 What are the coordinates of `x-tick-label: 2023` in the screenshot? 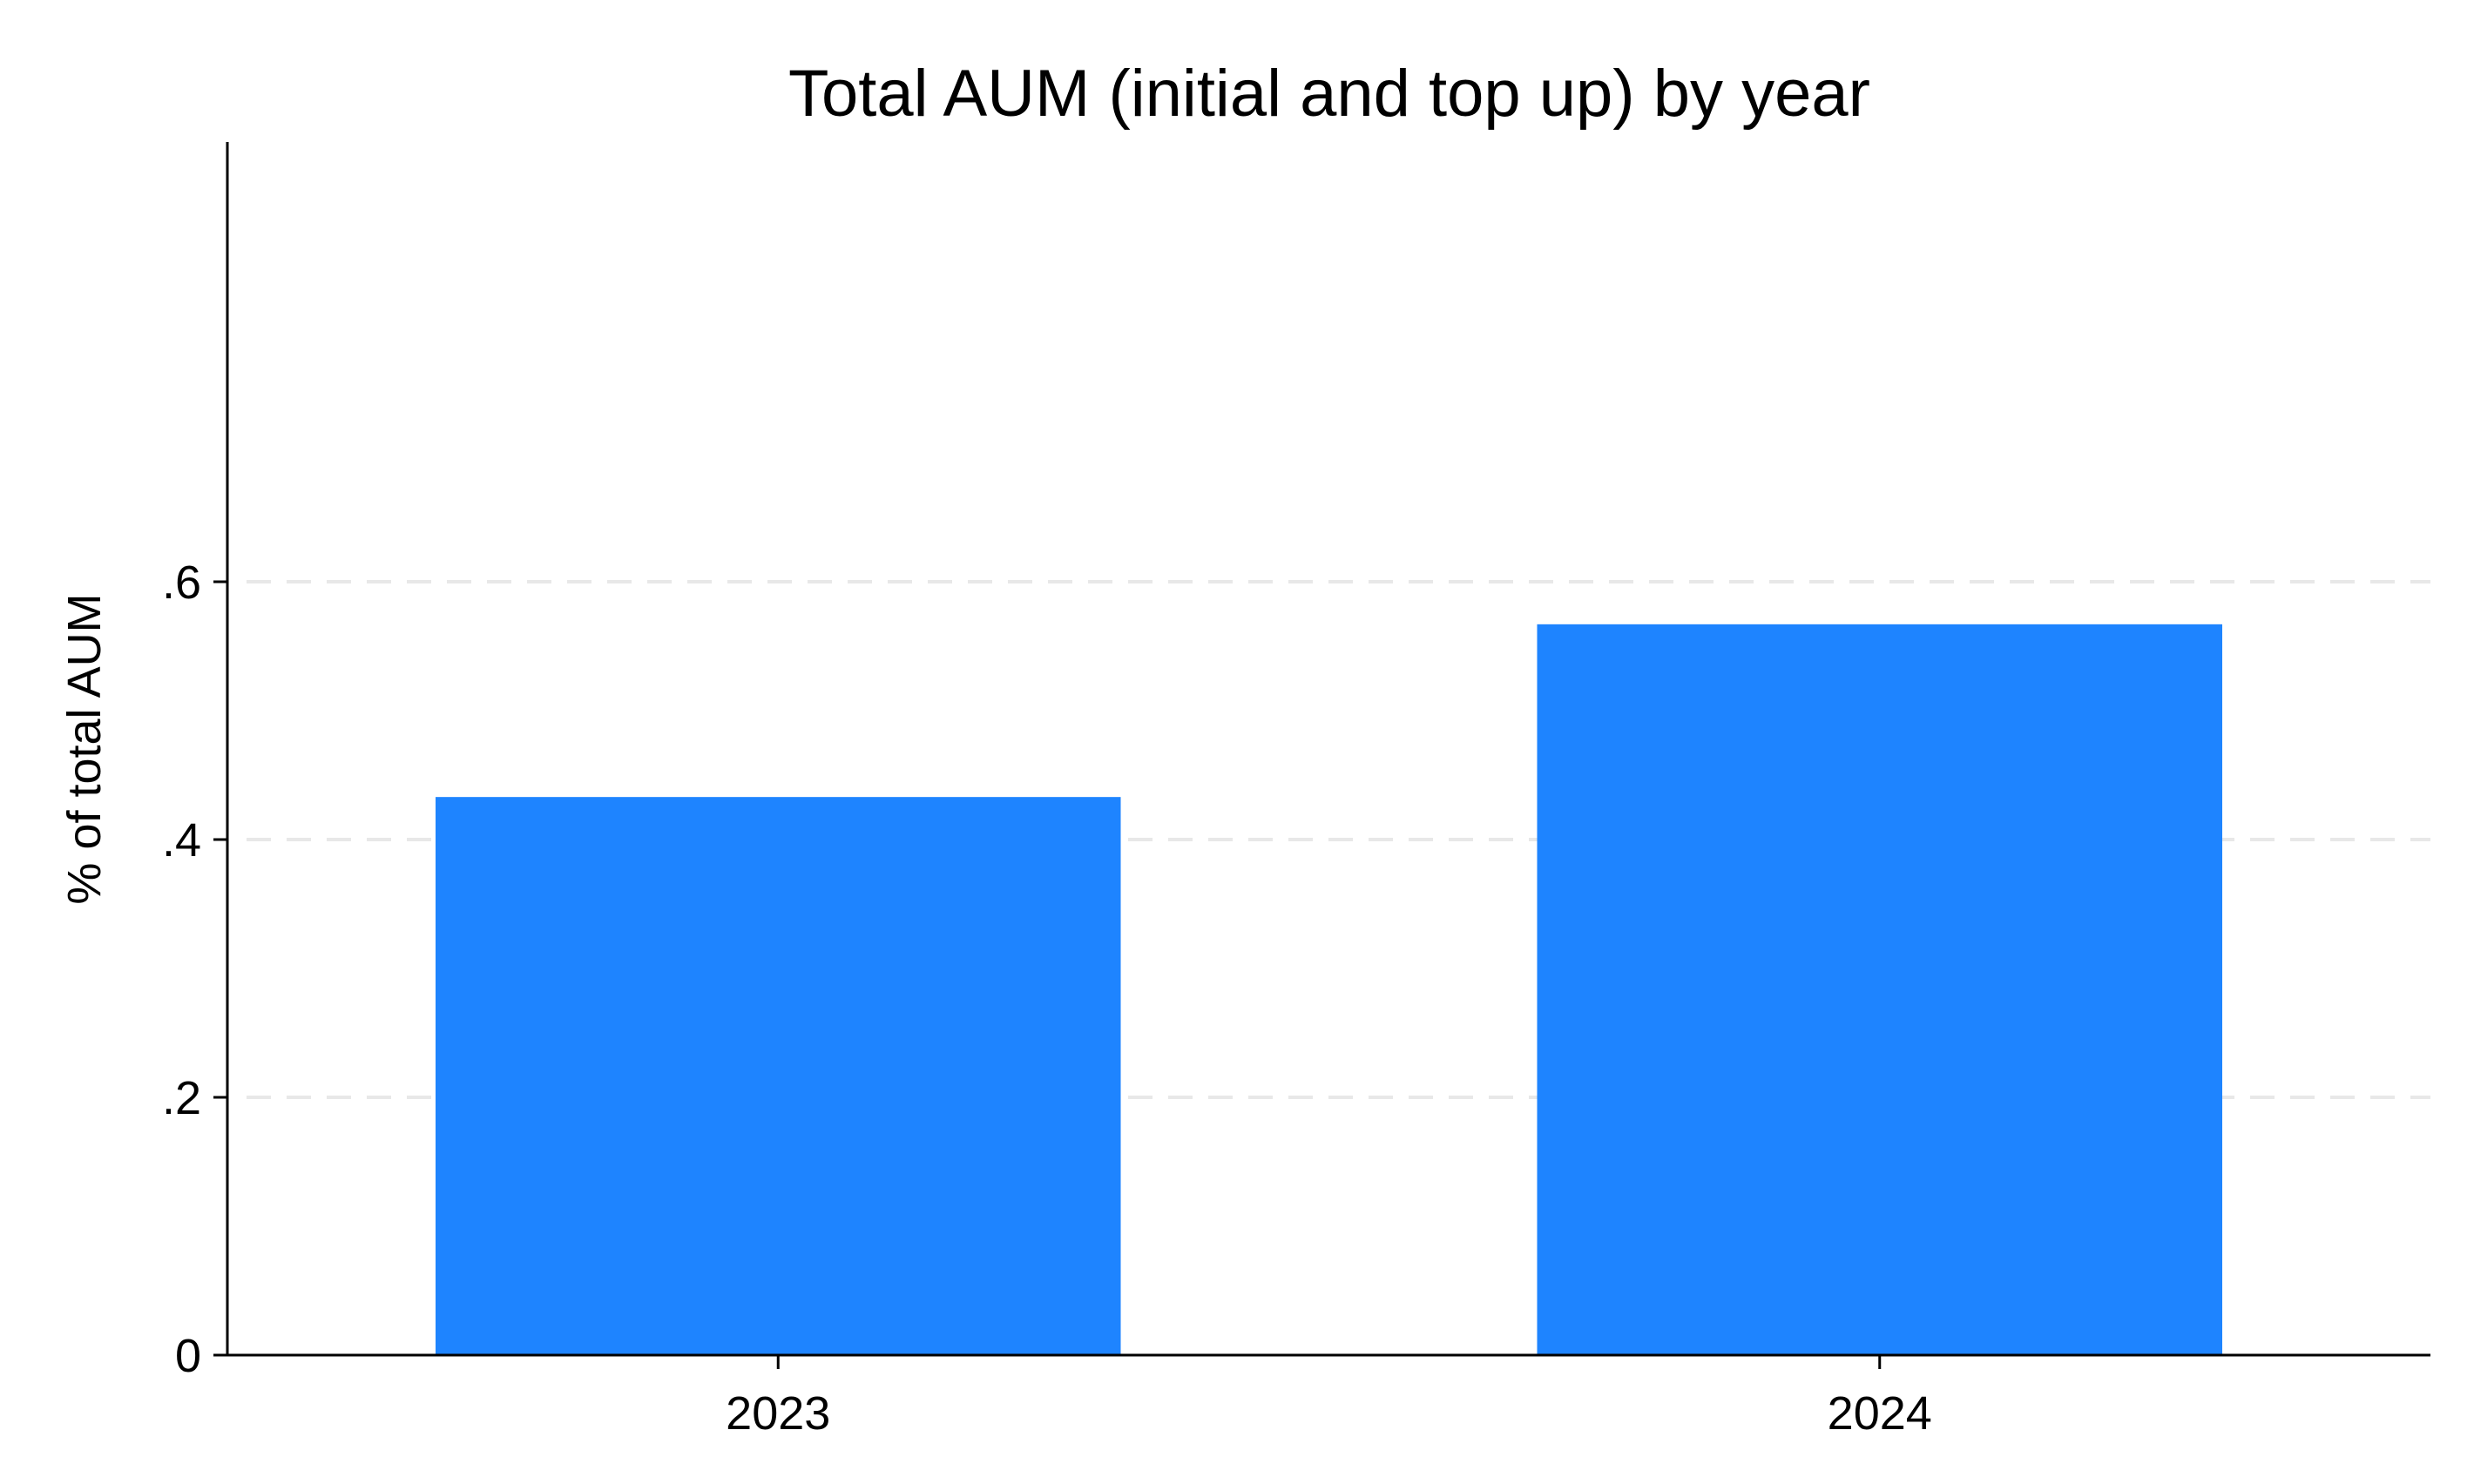 It's located at (778, 1413).